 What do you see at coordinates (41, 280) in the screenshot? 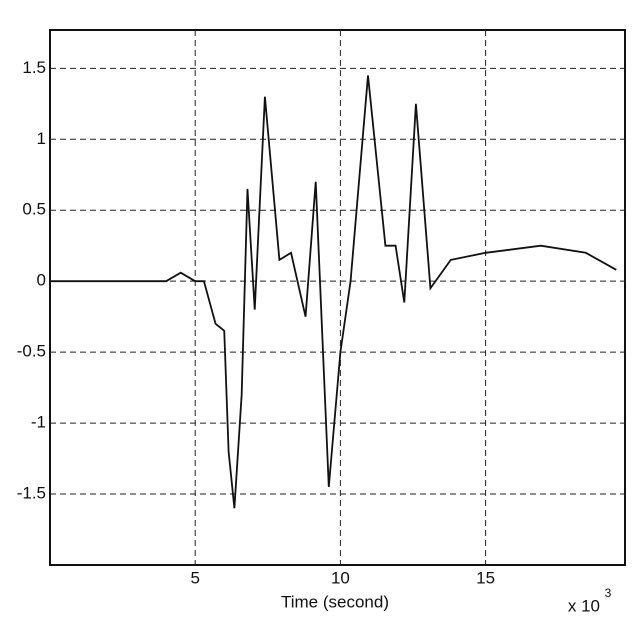
I see `y-tick-label: 0` at bounding box center [41, 280].